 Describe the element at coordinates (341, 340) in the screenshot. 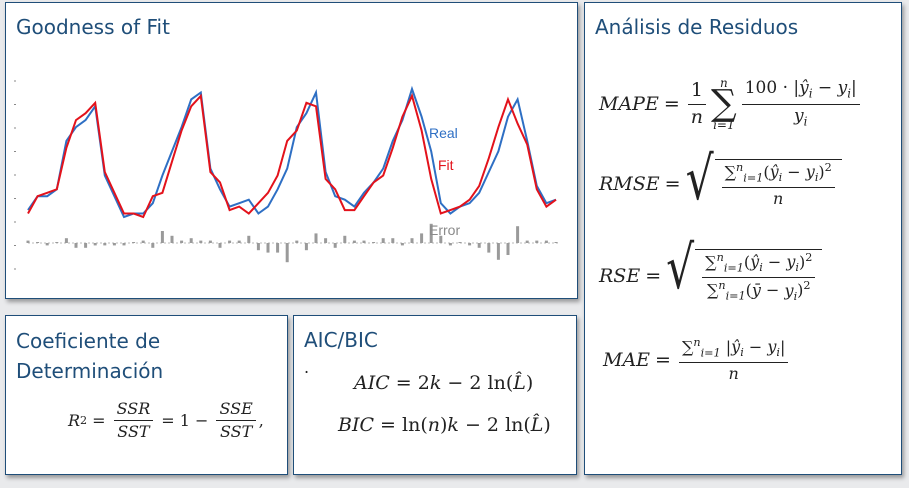

I see `aic-bic-title: AIC/BIC` at that location.